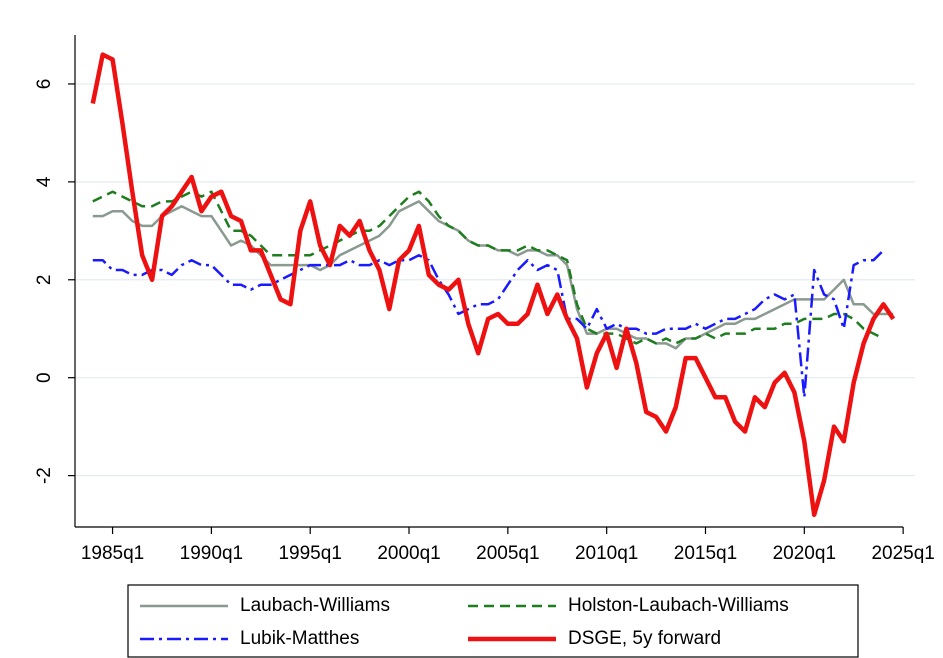  Describe the element at coordinates (493, 621) in the screenshot. I see `legend-box` at that location.